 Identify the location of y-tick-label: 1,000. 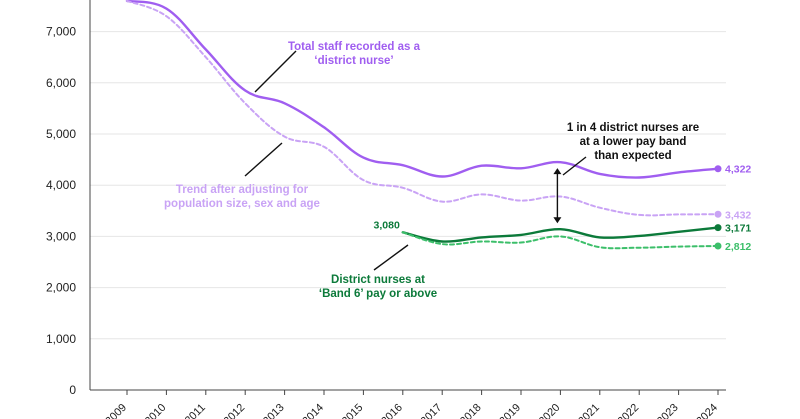
(61, 339).